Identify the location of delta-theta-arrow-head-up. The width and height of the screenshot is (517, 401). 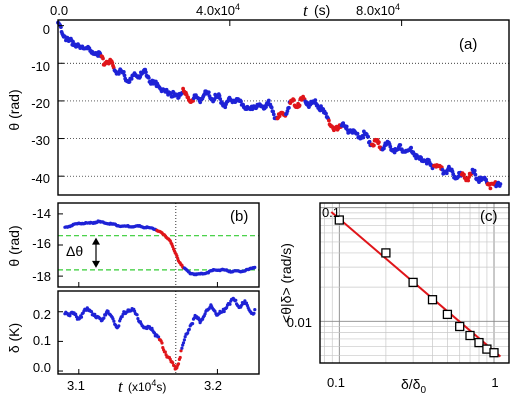
(96, 241).